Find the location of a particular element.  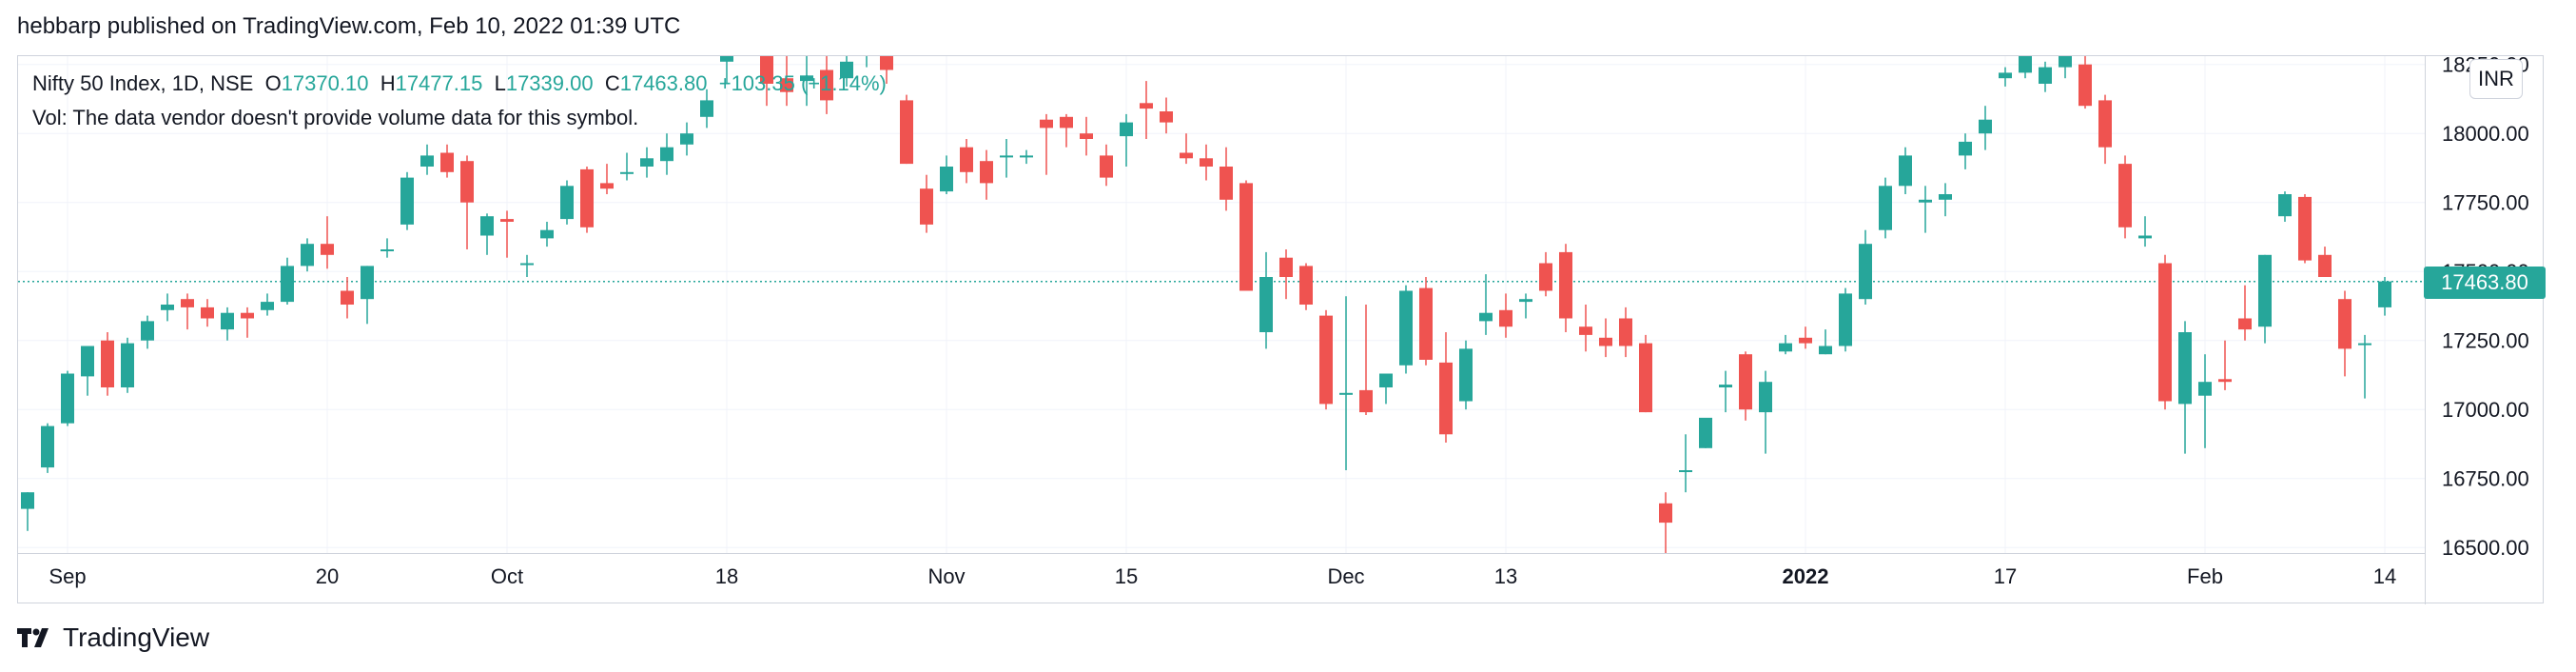

open-label: O is located at coordinates (273, 83).